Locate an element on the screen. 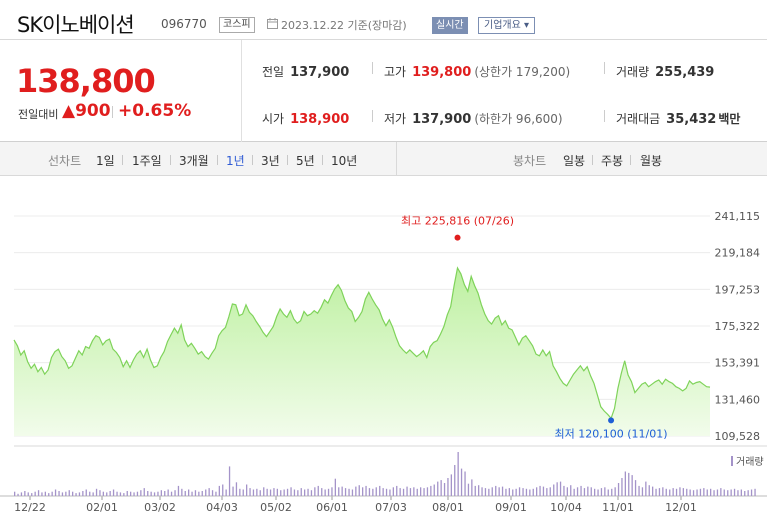 This screenshot has width=767, height=532. volume: 거래량 255,439 is located at coordinates (665, 72).